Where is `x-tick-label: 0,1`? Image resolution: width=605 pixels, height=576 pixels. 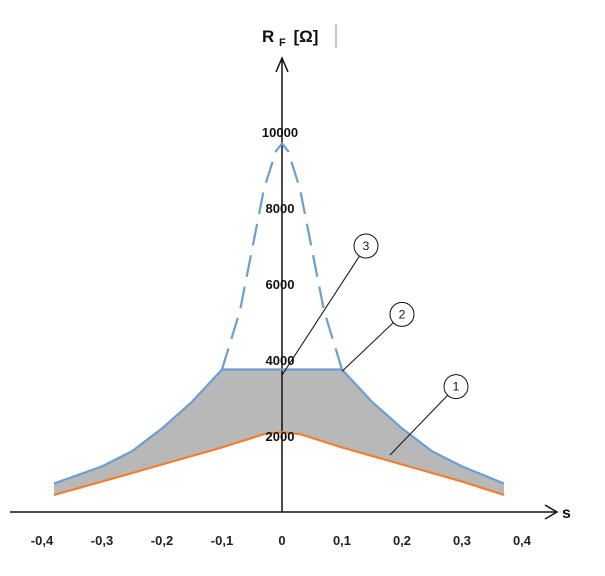 x-tick-label: 0,1 is located at coordinates (342, 540).